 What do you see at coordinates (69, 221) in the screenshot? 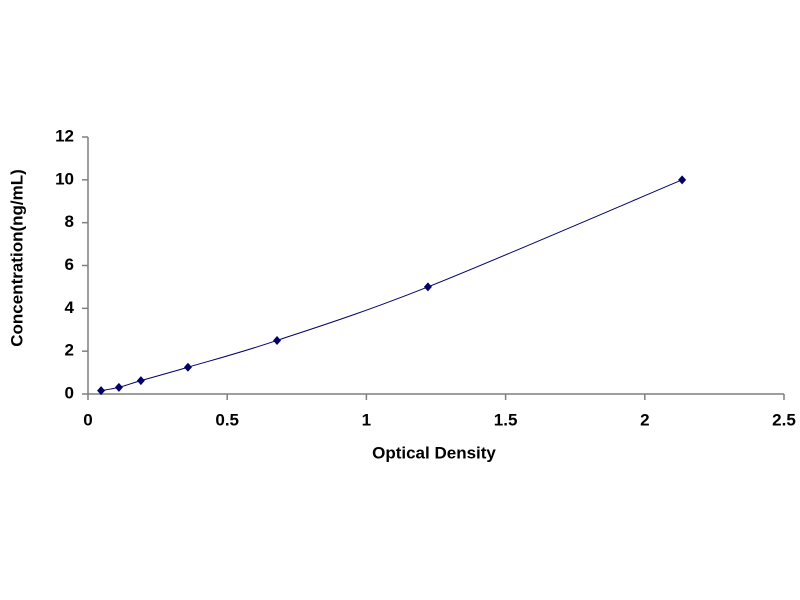
I see `y-tick-label: 8` at bounding box center [69, 221].